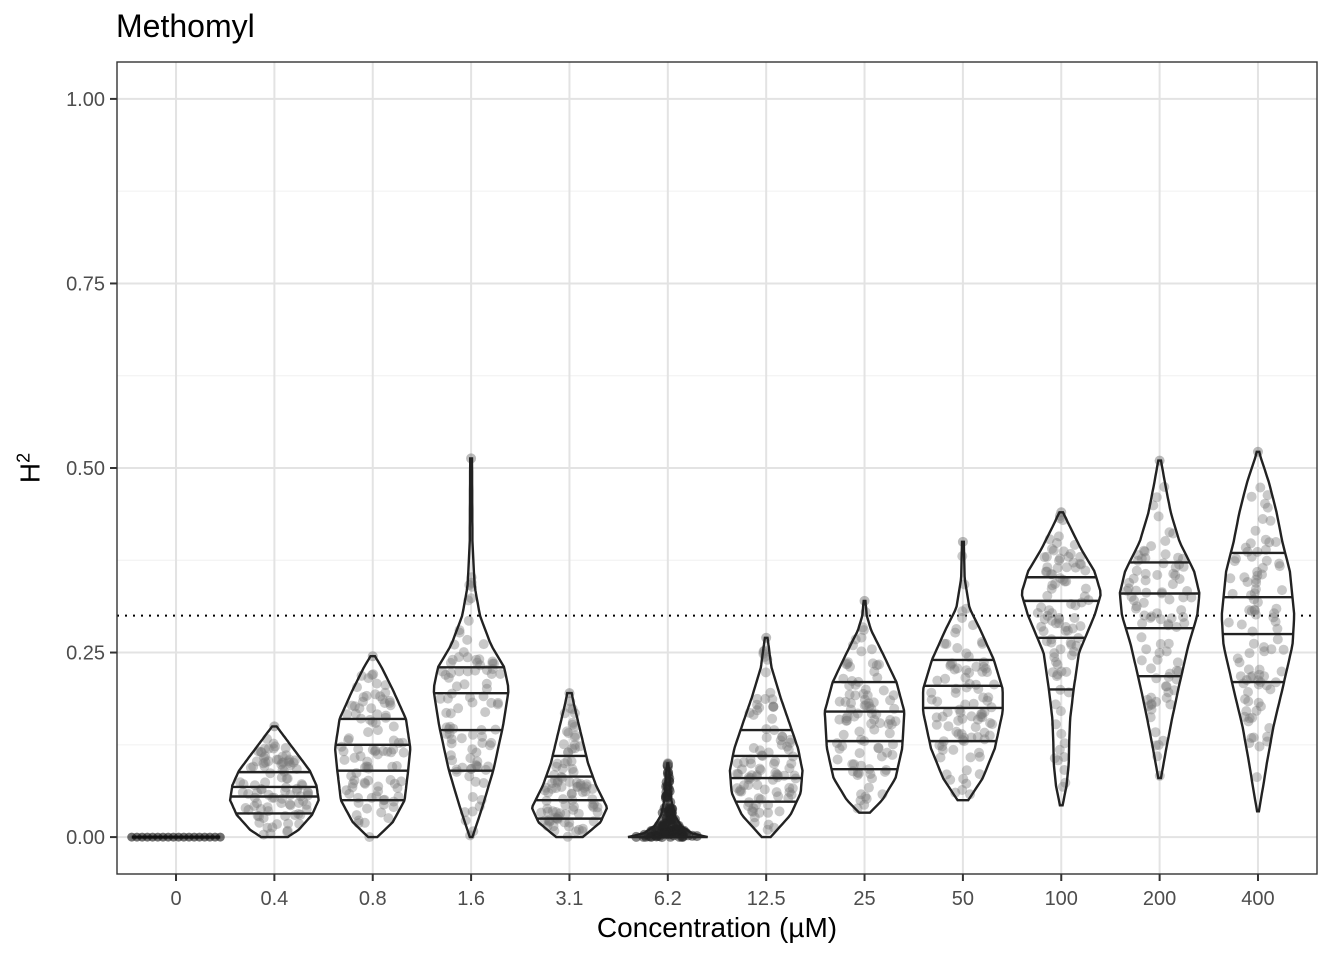 Image resolution: width=1344 pixels, height=960 pixels. What do you see at coordinates (274, 899) in the screenshot?
I see `x-tick-label: 0.4` at bounding box center [274, 899].